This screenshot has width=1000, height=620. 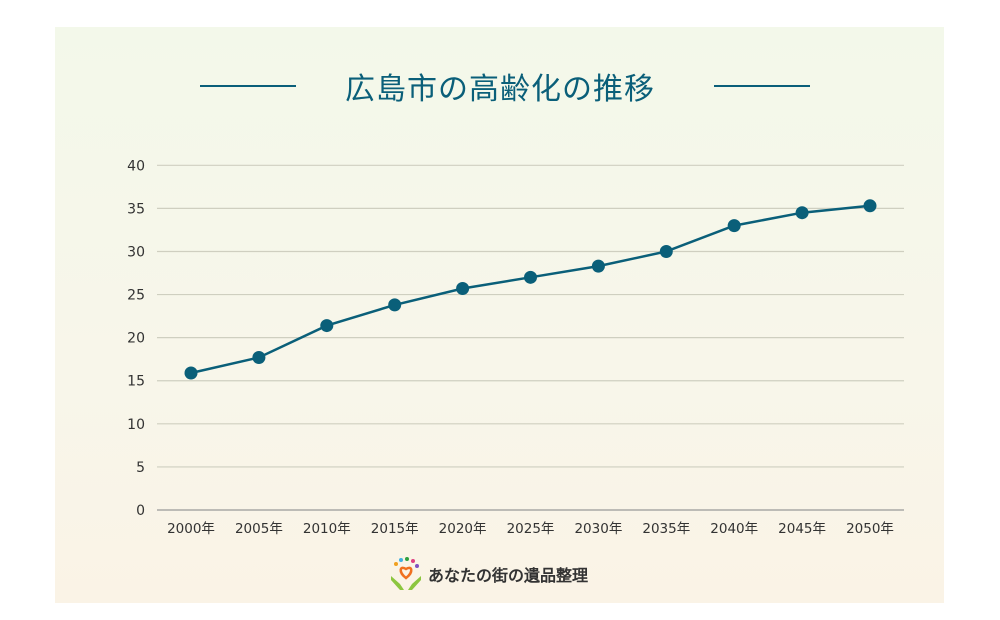 I want to click on y-tick-label: 20, so click(x=136, y=339).